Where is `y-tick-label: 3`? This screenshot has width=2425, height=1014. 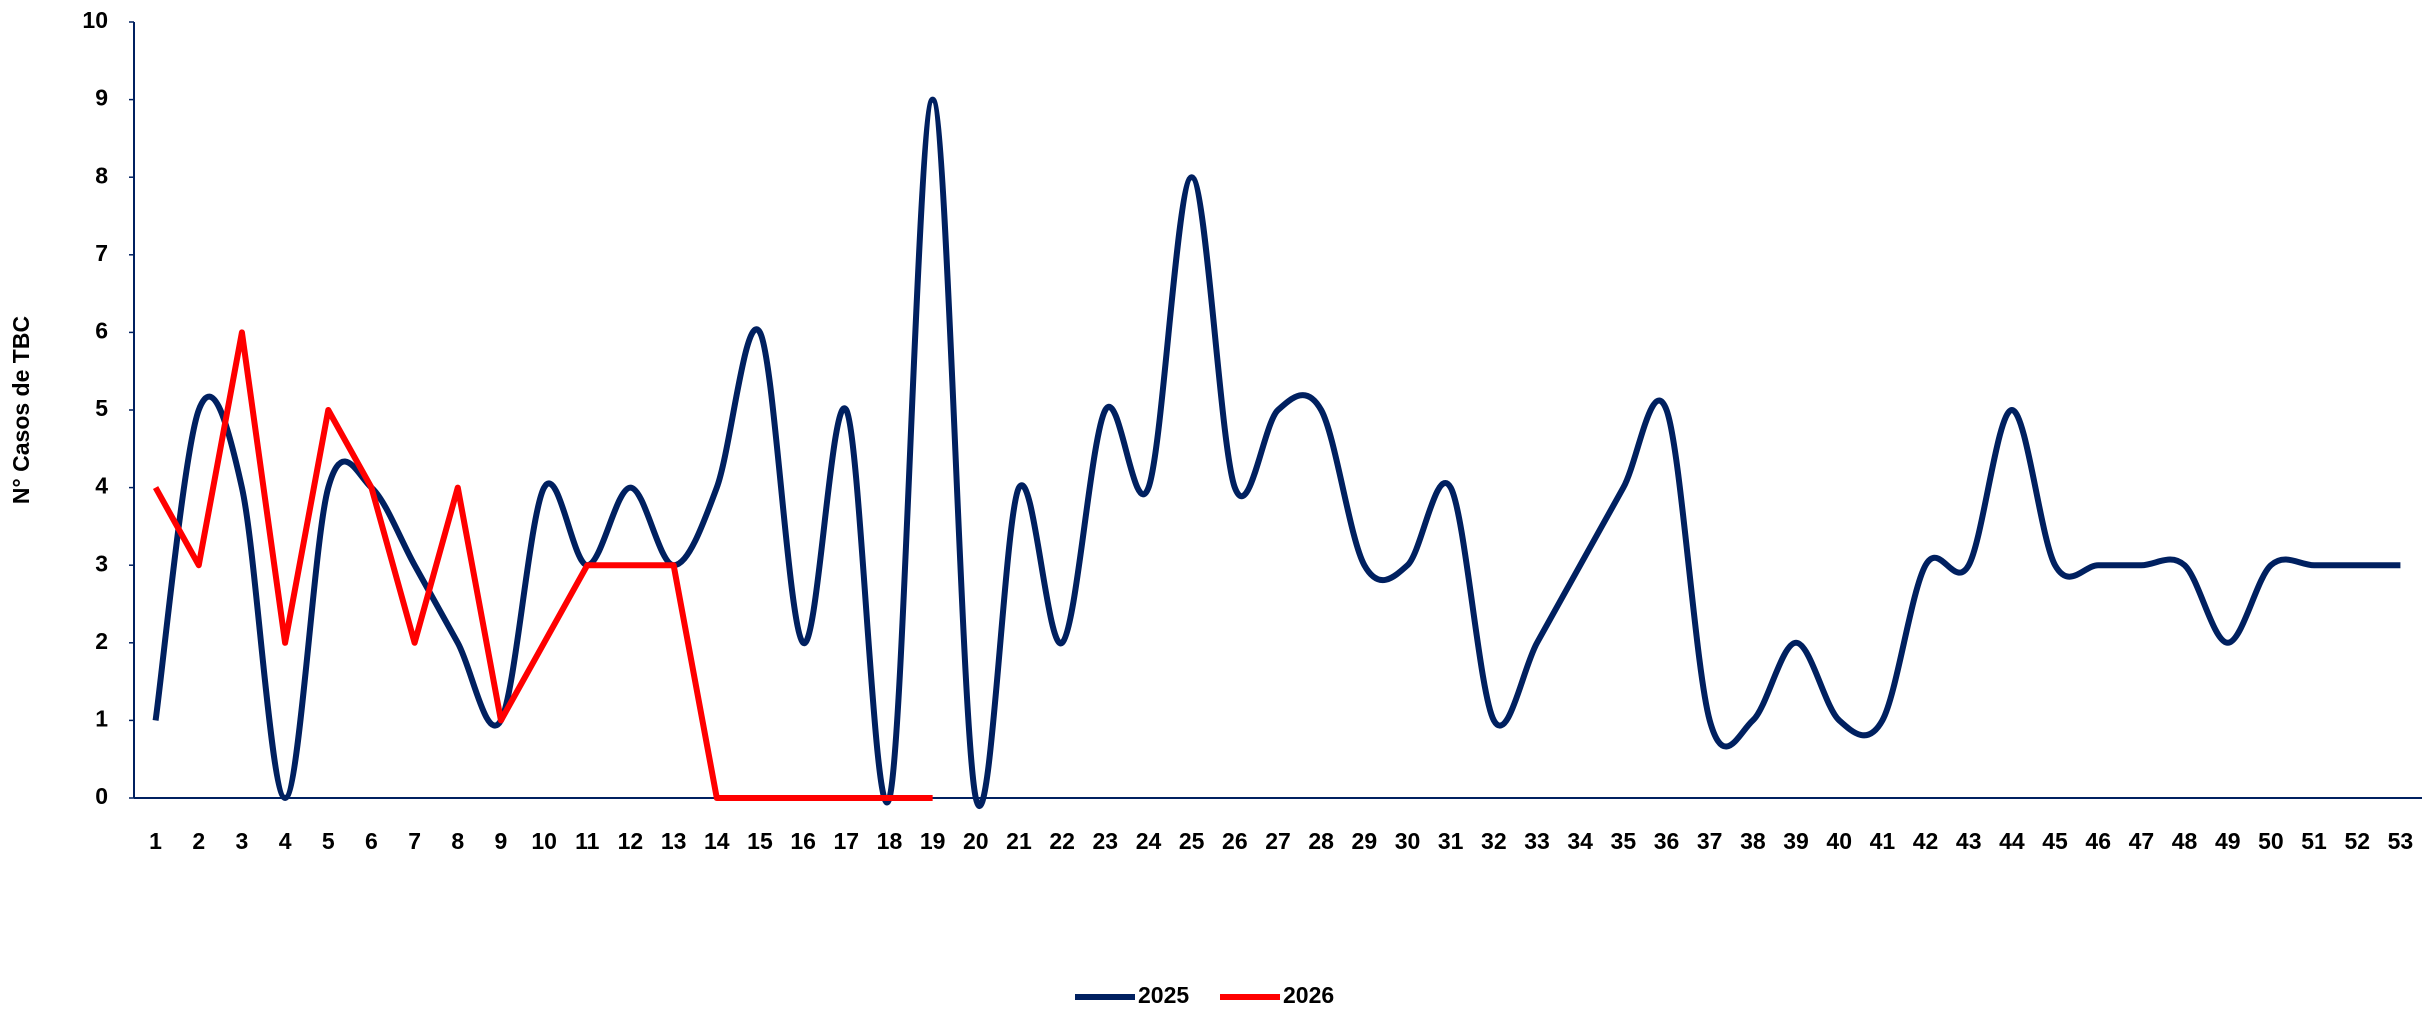
y-tick-label: 3 is located at coordinates (101, 563).